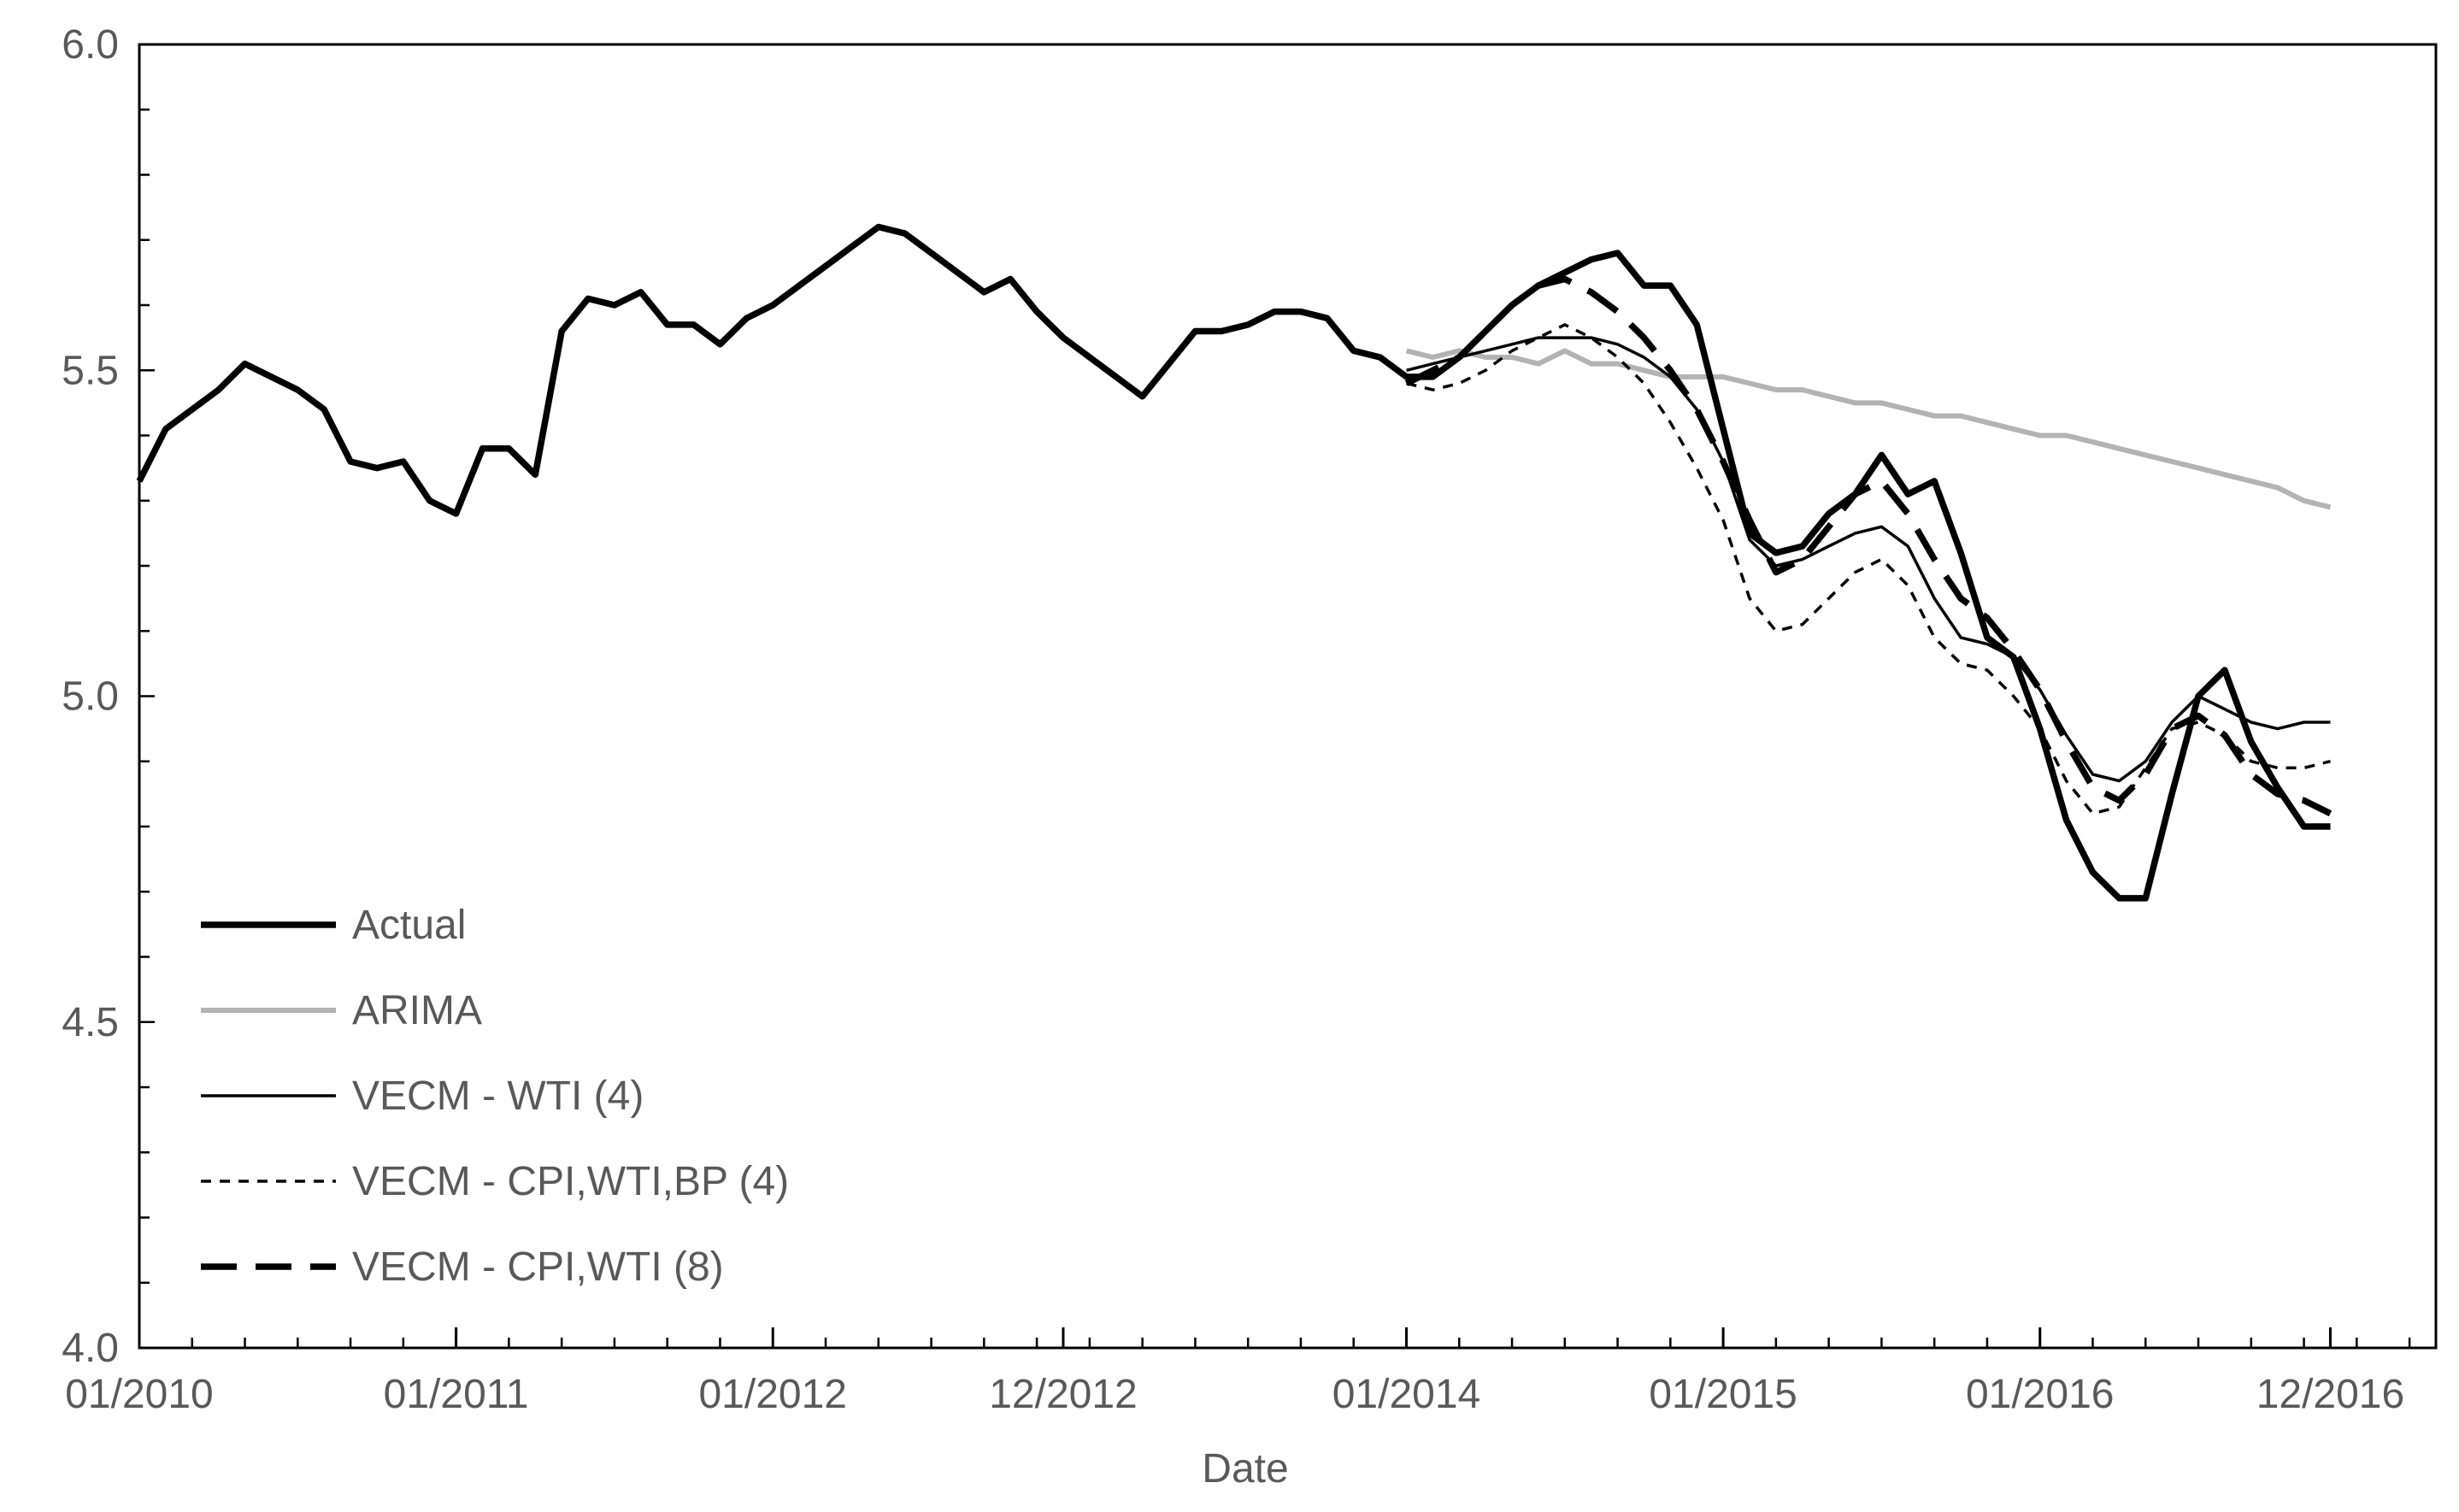  I want to click on x-tick-label: 01/2012, so click(772, 1394).